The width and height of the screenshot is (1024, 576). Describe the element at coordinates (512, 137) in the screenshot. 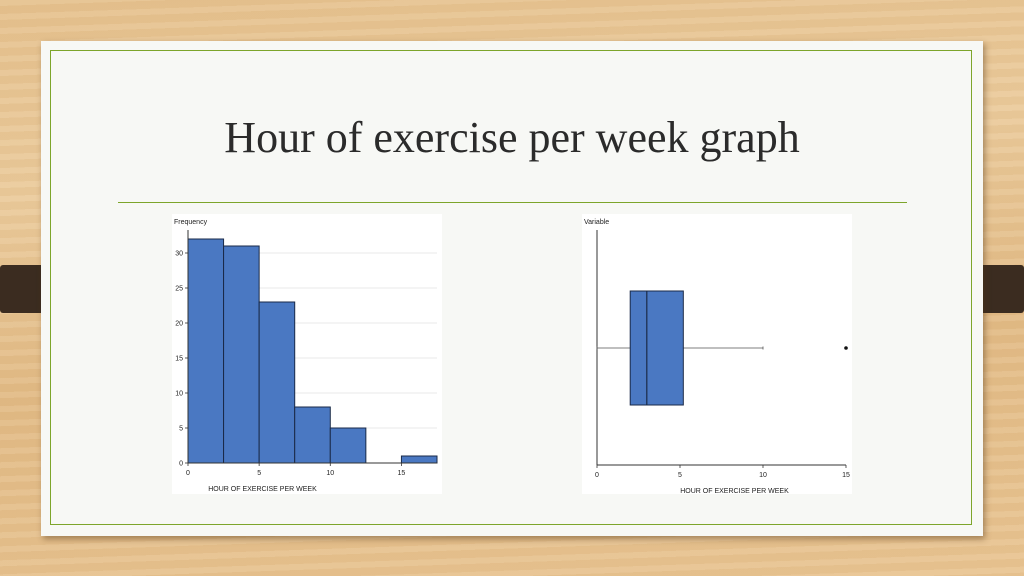

I see `slide-title: Hour of exercise per week graph` at that location.